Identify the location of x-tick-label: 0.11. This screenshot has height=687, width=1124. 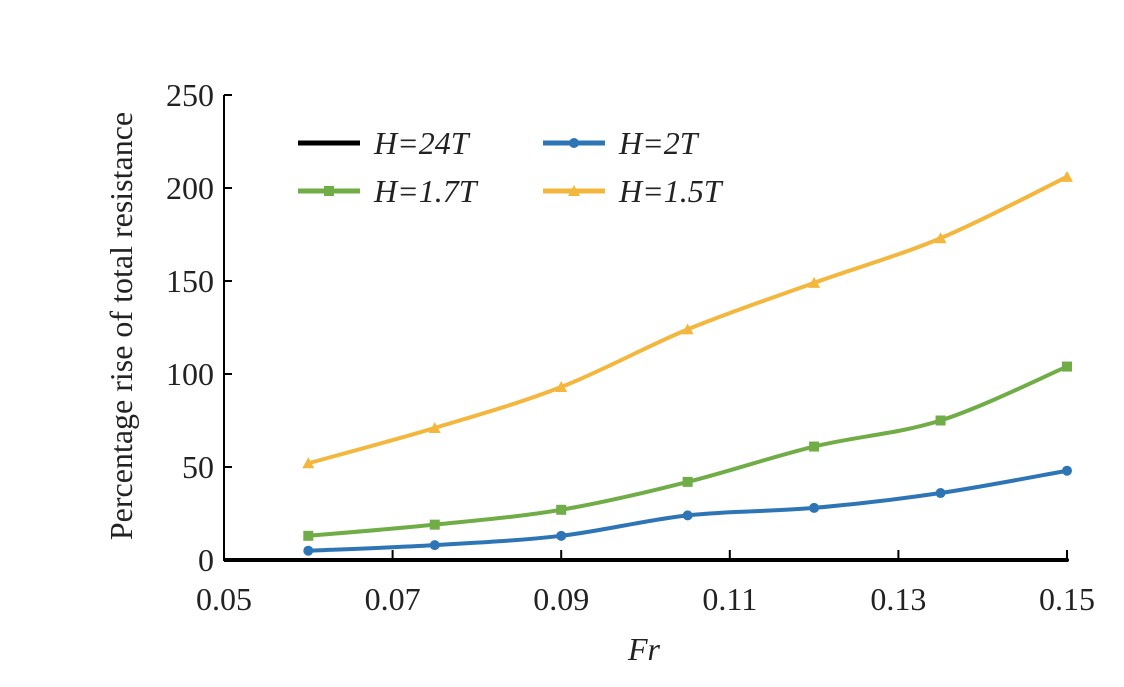
(729, 599).